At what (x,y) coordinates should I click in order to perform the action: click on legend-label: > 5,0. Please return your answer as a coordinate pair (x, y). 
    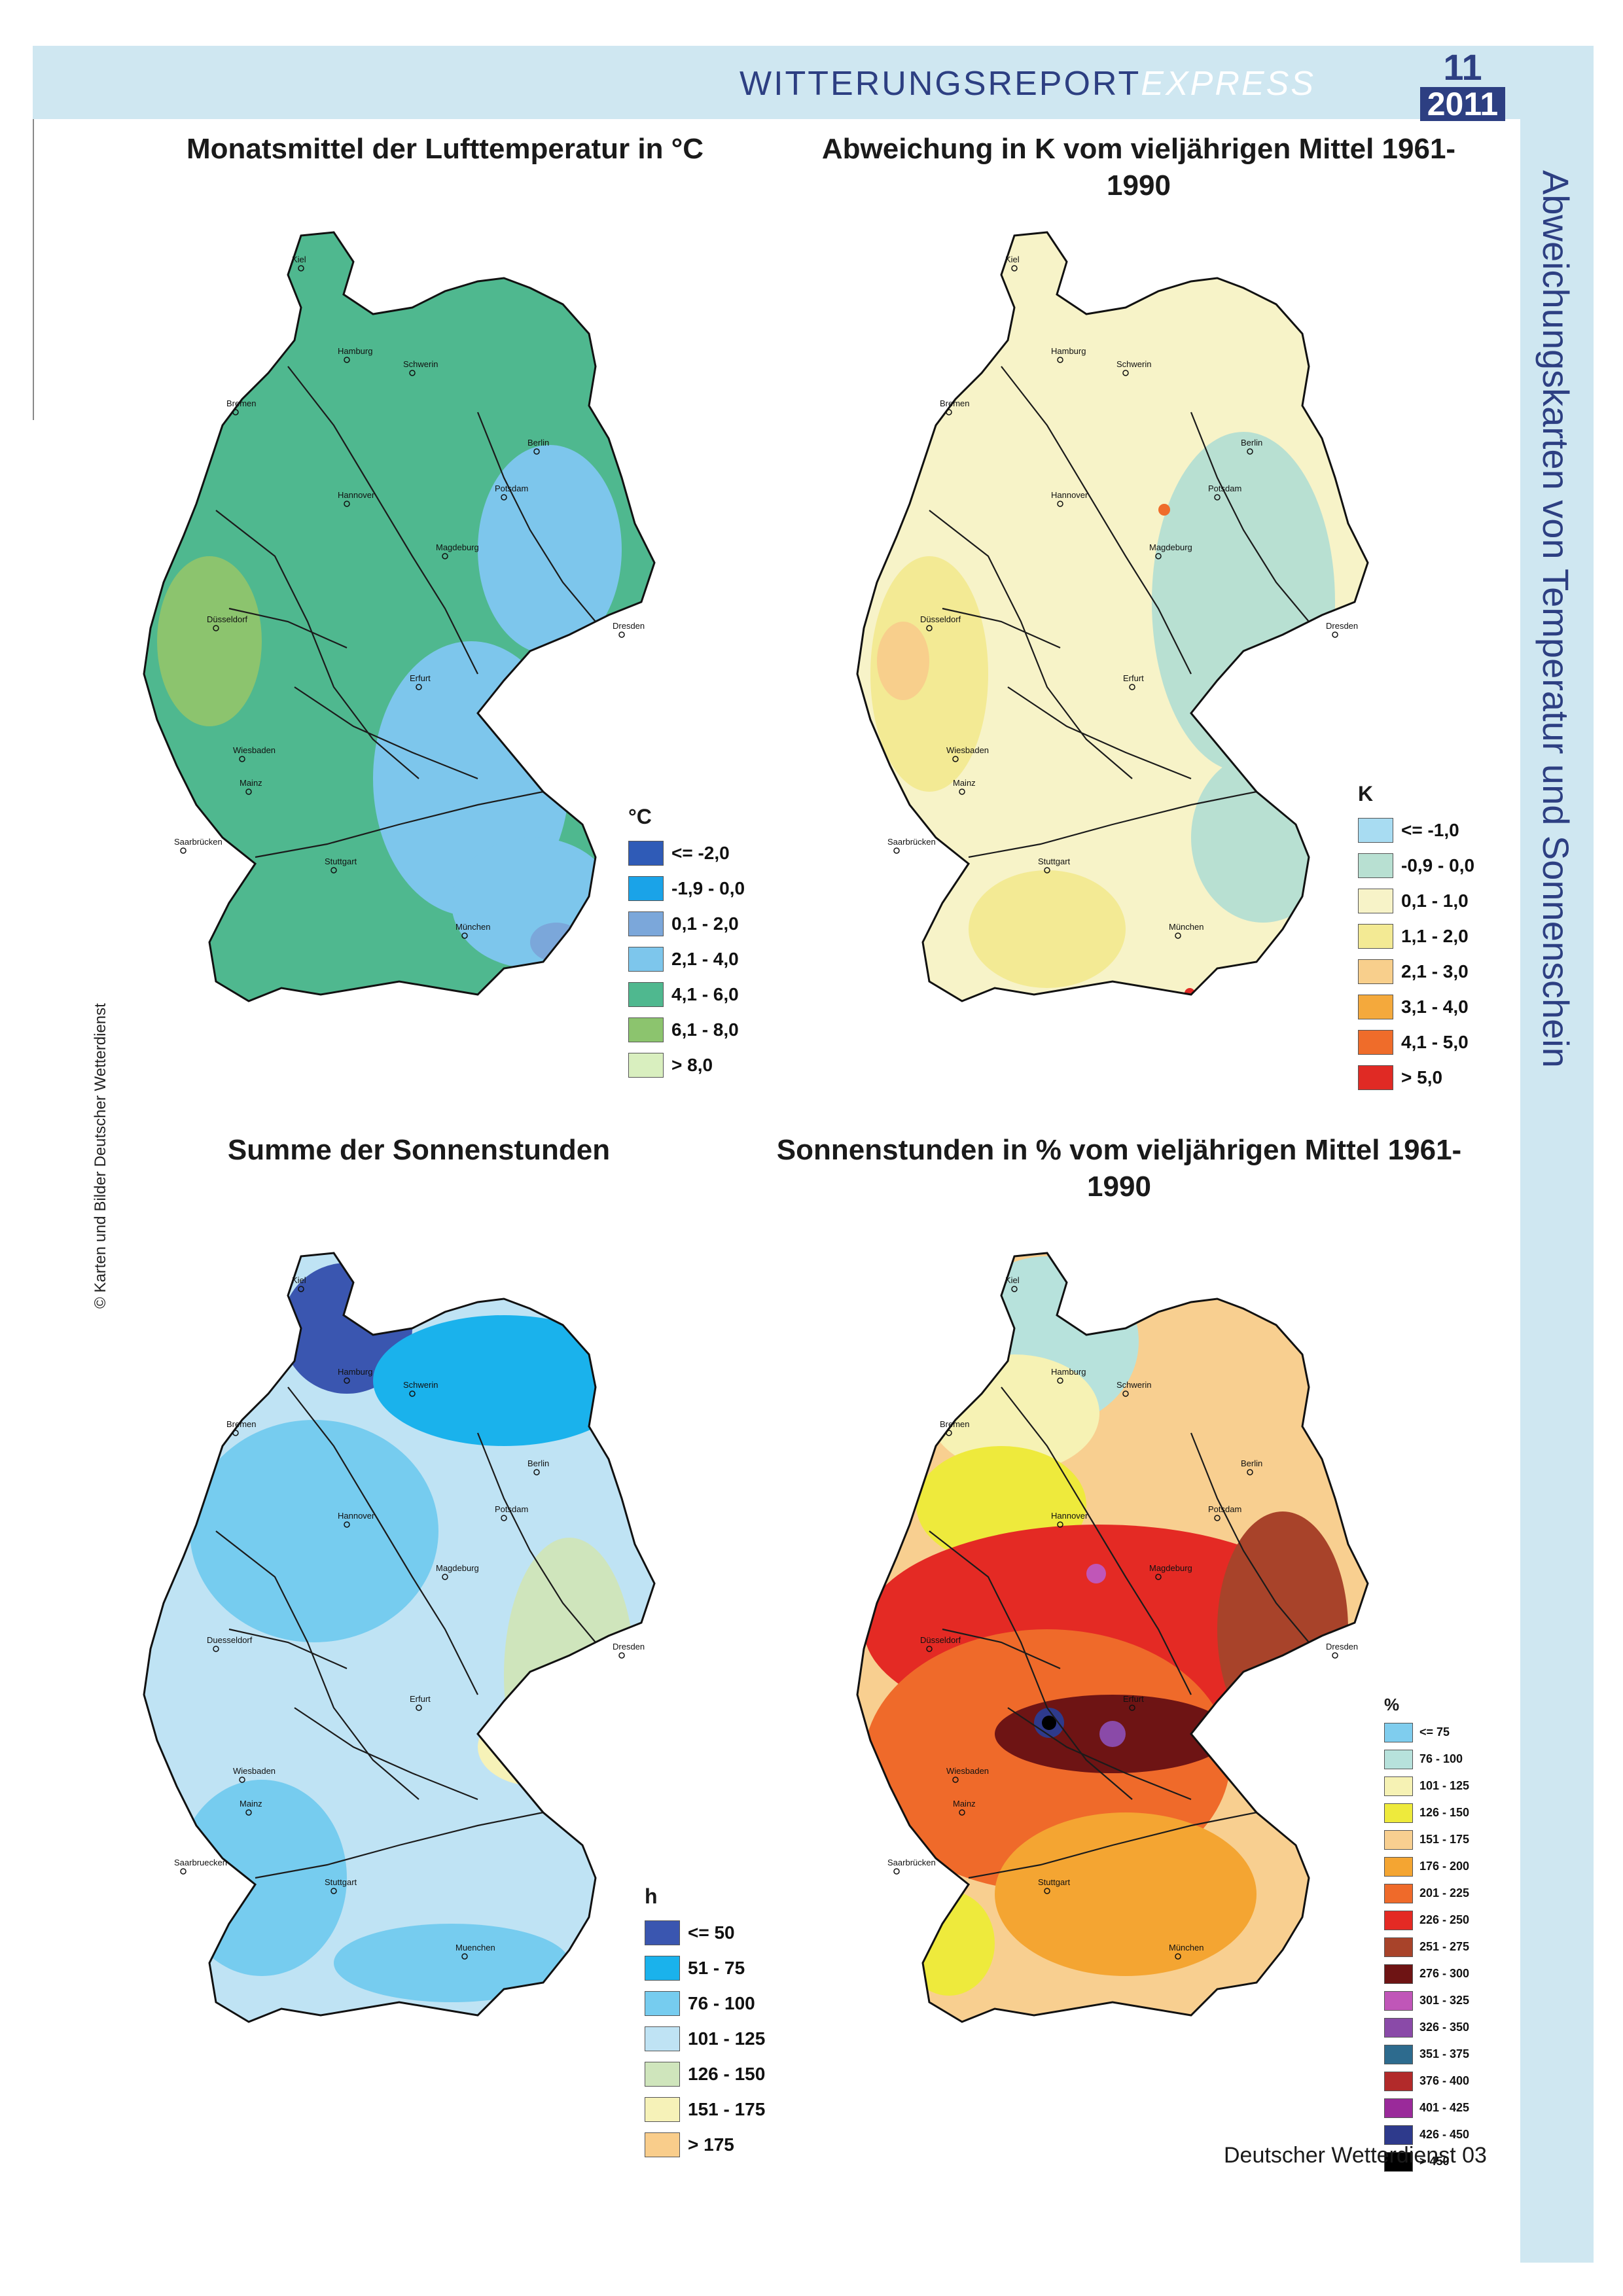
    Looking at the image, I should click on (1422, 1077).